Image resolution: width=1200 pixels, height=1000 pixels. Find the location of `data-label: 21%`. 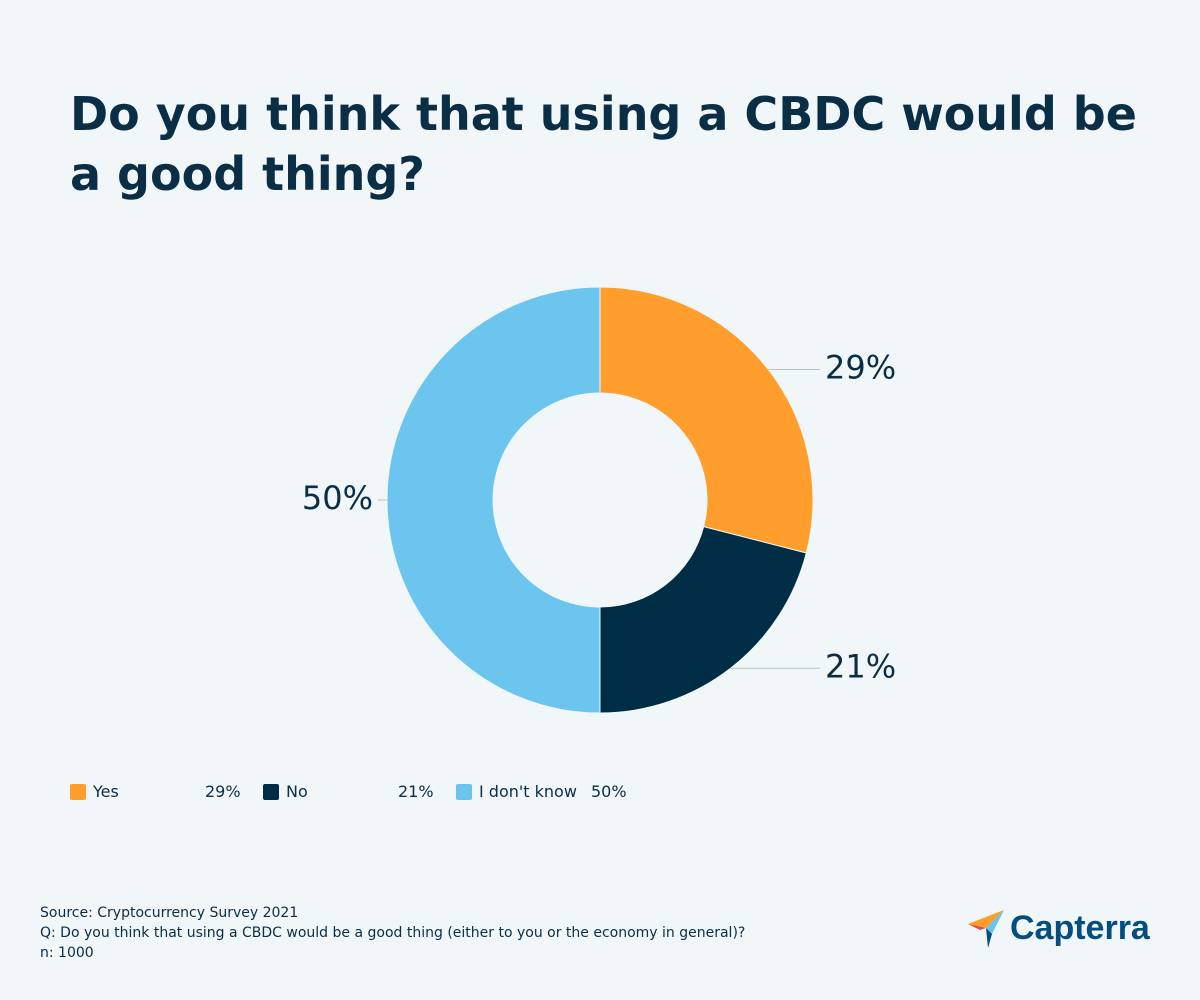

data-label: 21% is located at coordinates (860, 666).